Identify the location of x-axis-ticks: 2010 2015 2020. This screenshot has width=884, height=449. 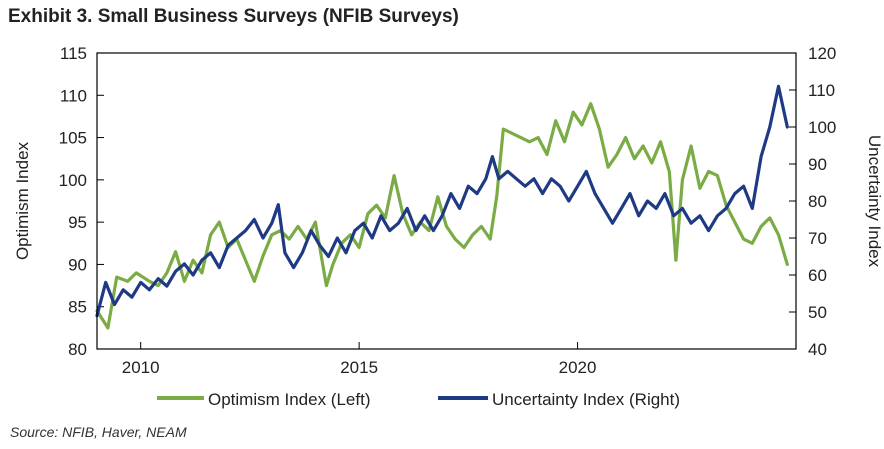
(359, 359).